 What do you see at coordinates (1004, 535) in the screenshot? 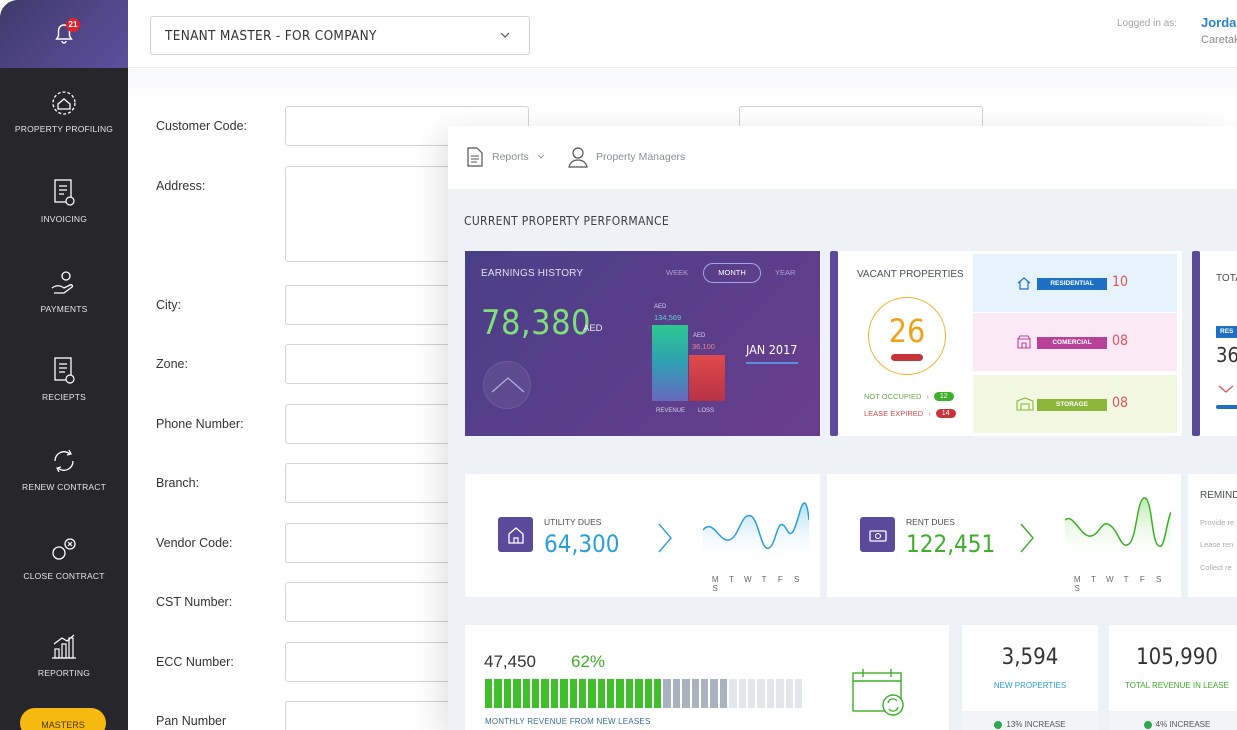
I see `rent-dues-card: RENT DUES 122,451 M T W T F SS` at bounding box center [1004, 535].